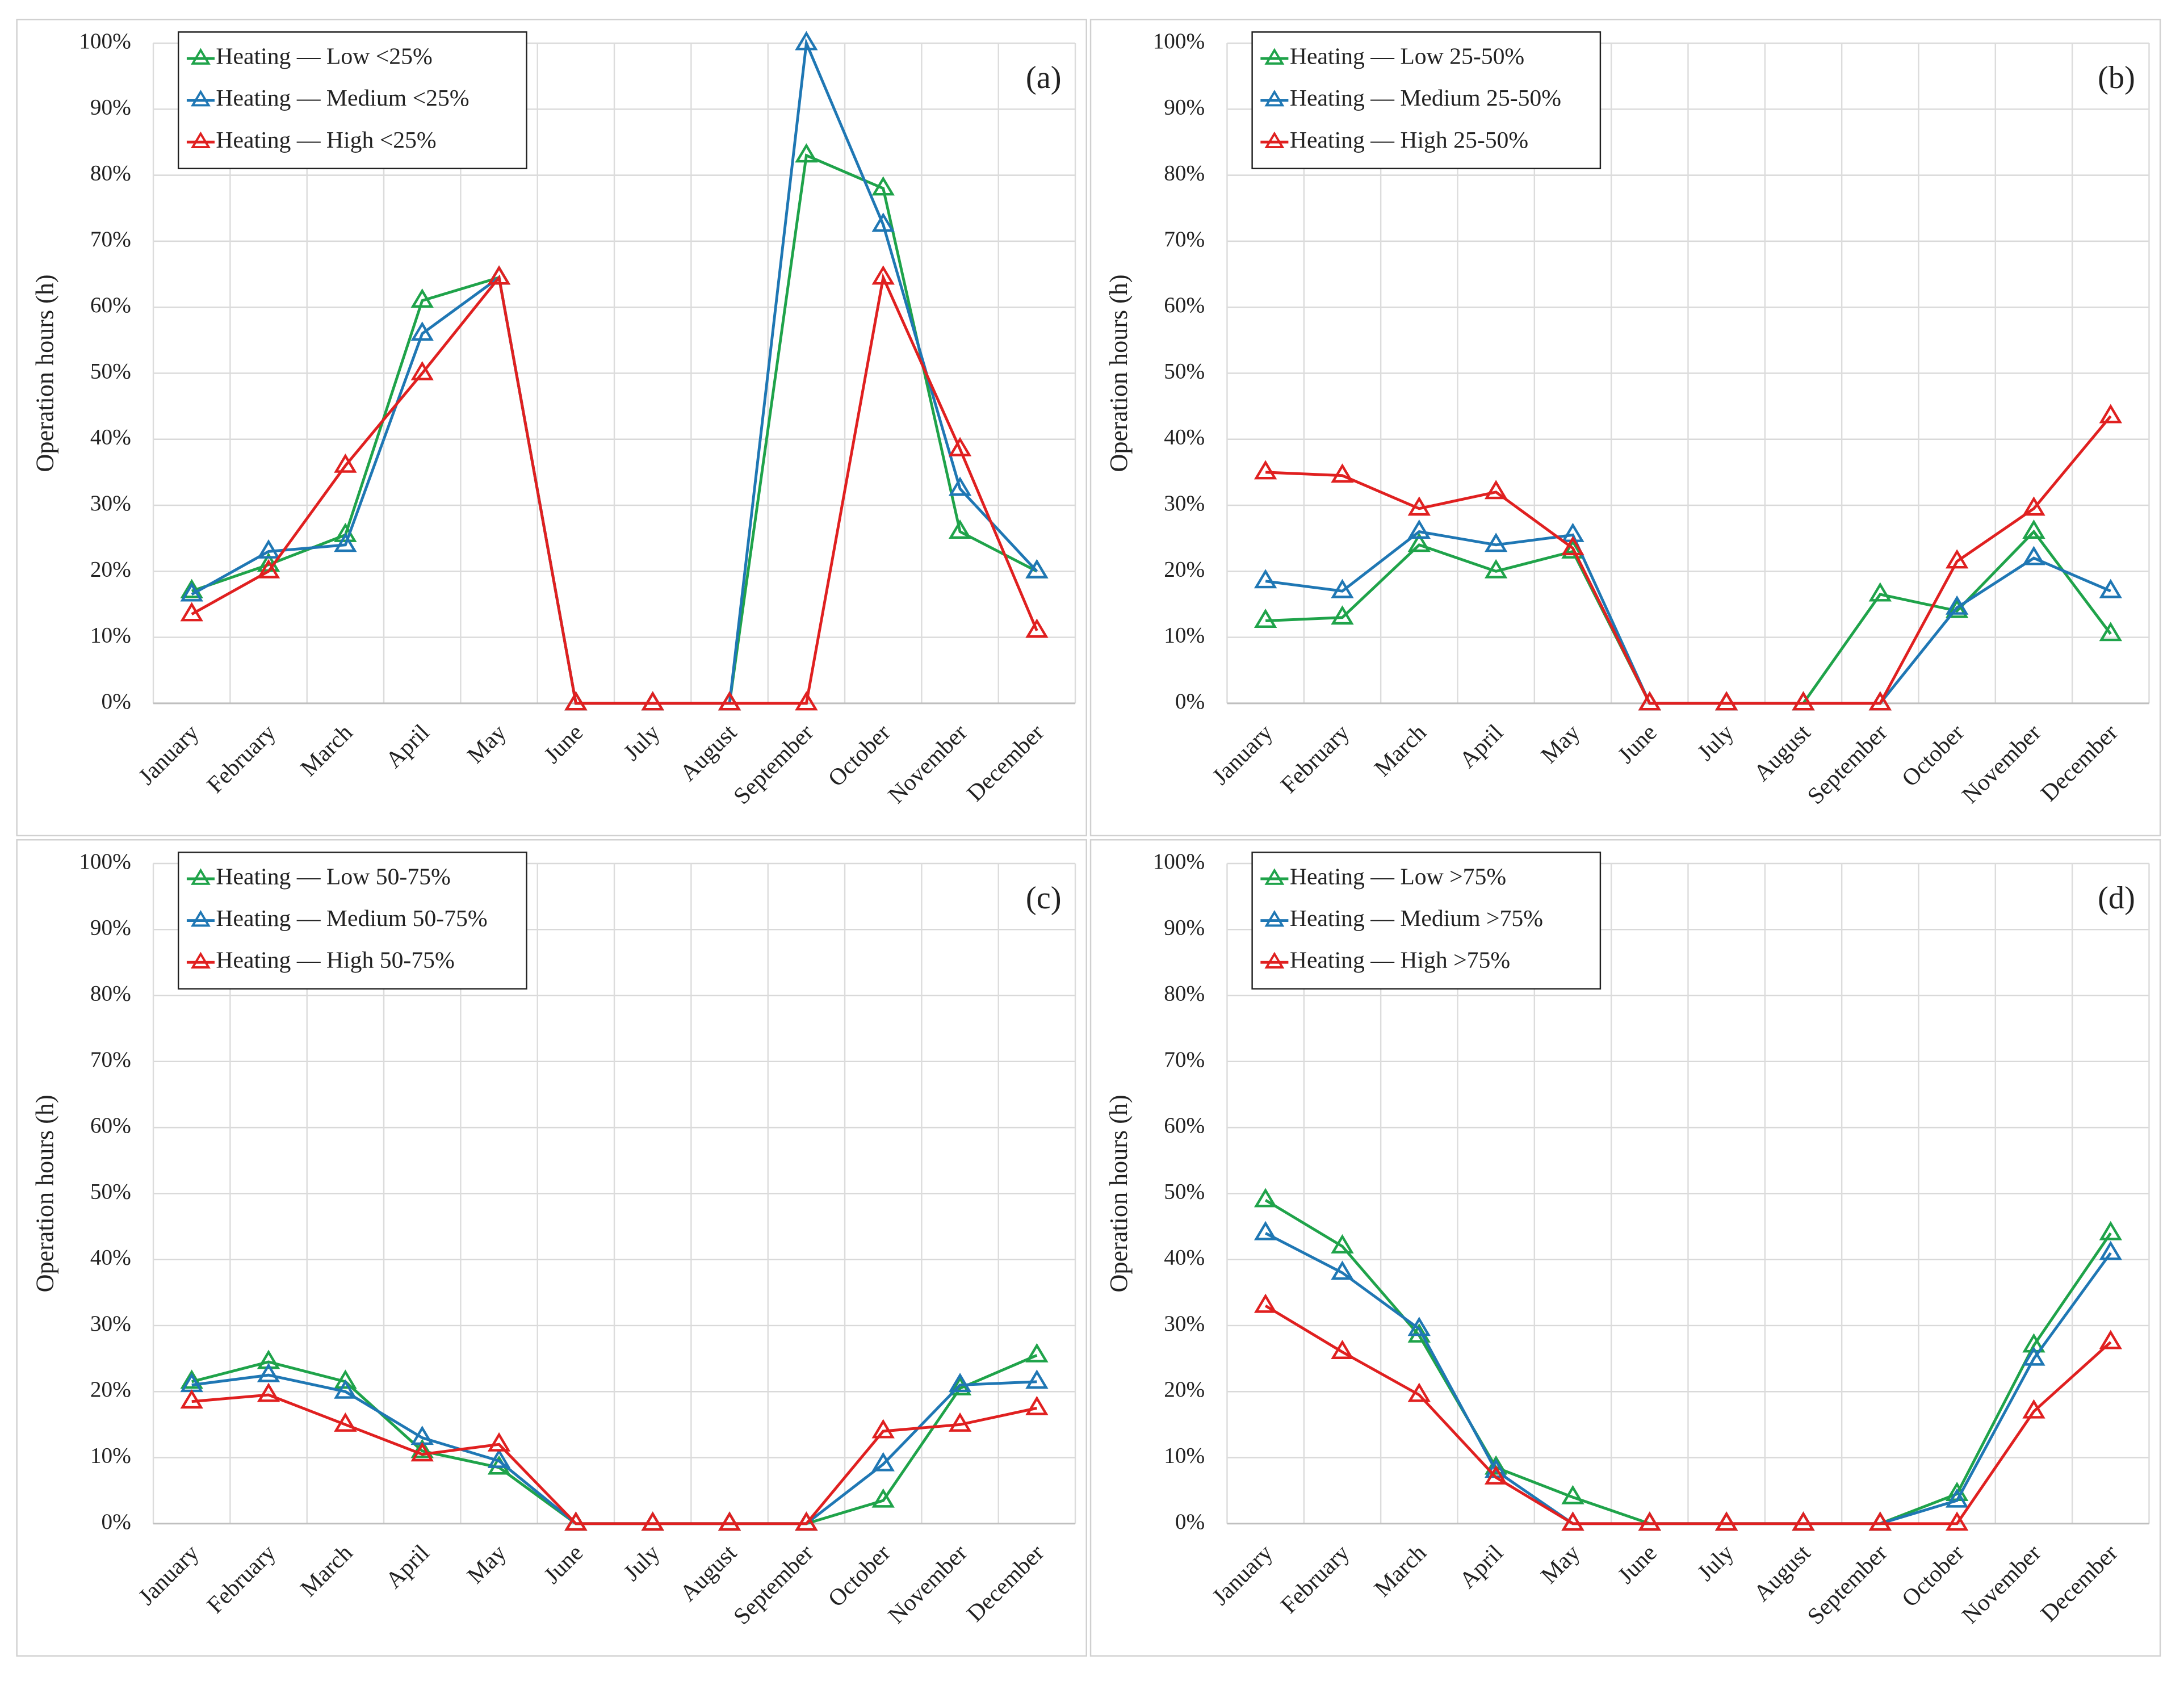 This screenshot has width=2184, height=1681. I want to click on series-line, so click(614, 489).